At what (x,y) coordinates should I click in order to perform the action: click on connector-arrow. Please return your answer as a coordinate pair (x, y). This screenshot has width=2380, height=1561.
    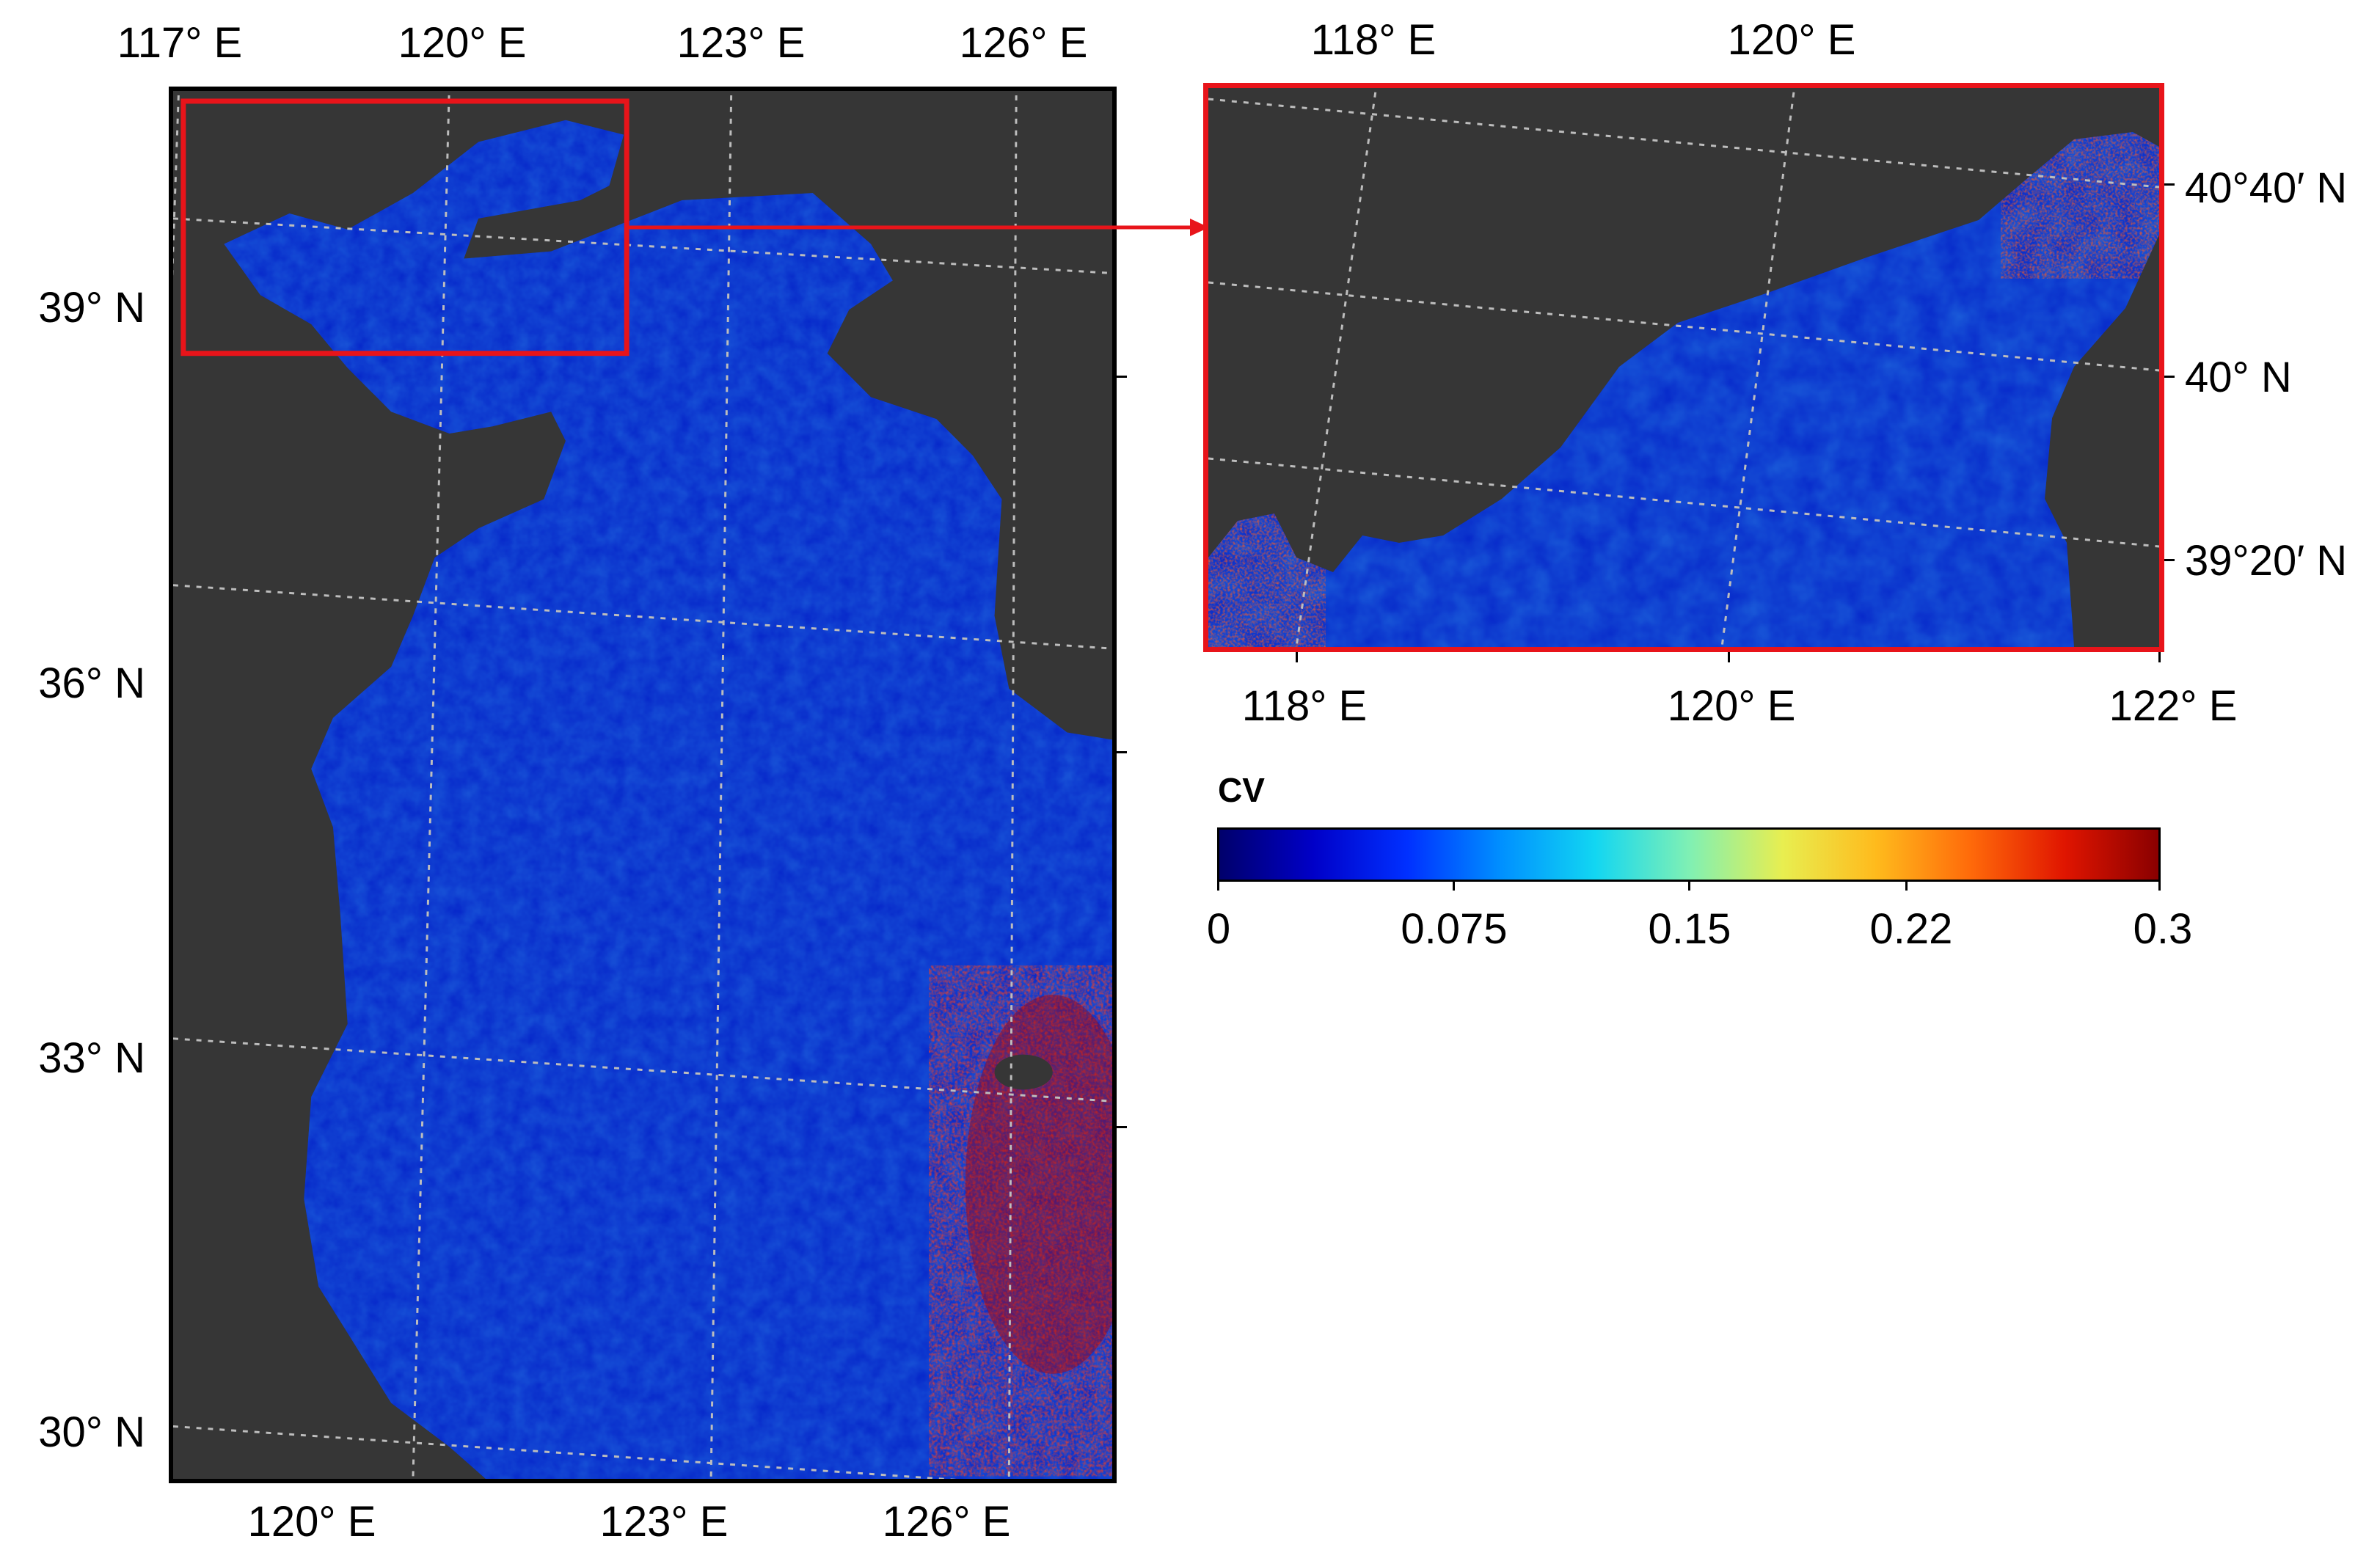
    Looking at the image, I should click on (917, 227).